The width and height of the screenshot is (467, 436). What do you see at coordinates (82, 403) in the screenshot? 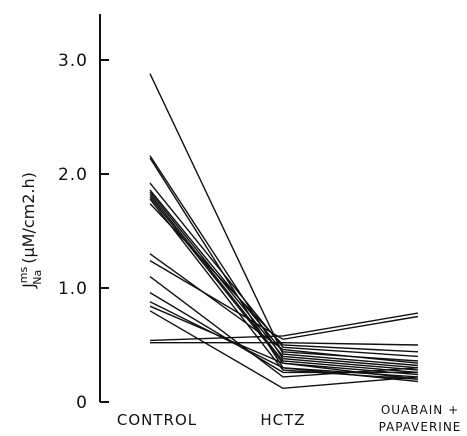
I see `y-tick-label: 0` at bounding box center [82, 403].